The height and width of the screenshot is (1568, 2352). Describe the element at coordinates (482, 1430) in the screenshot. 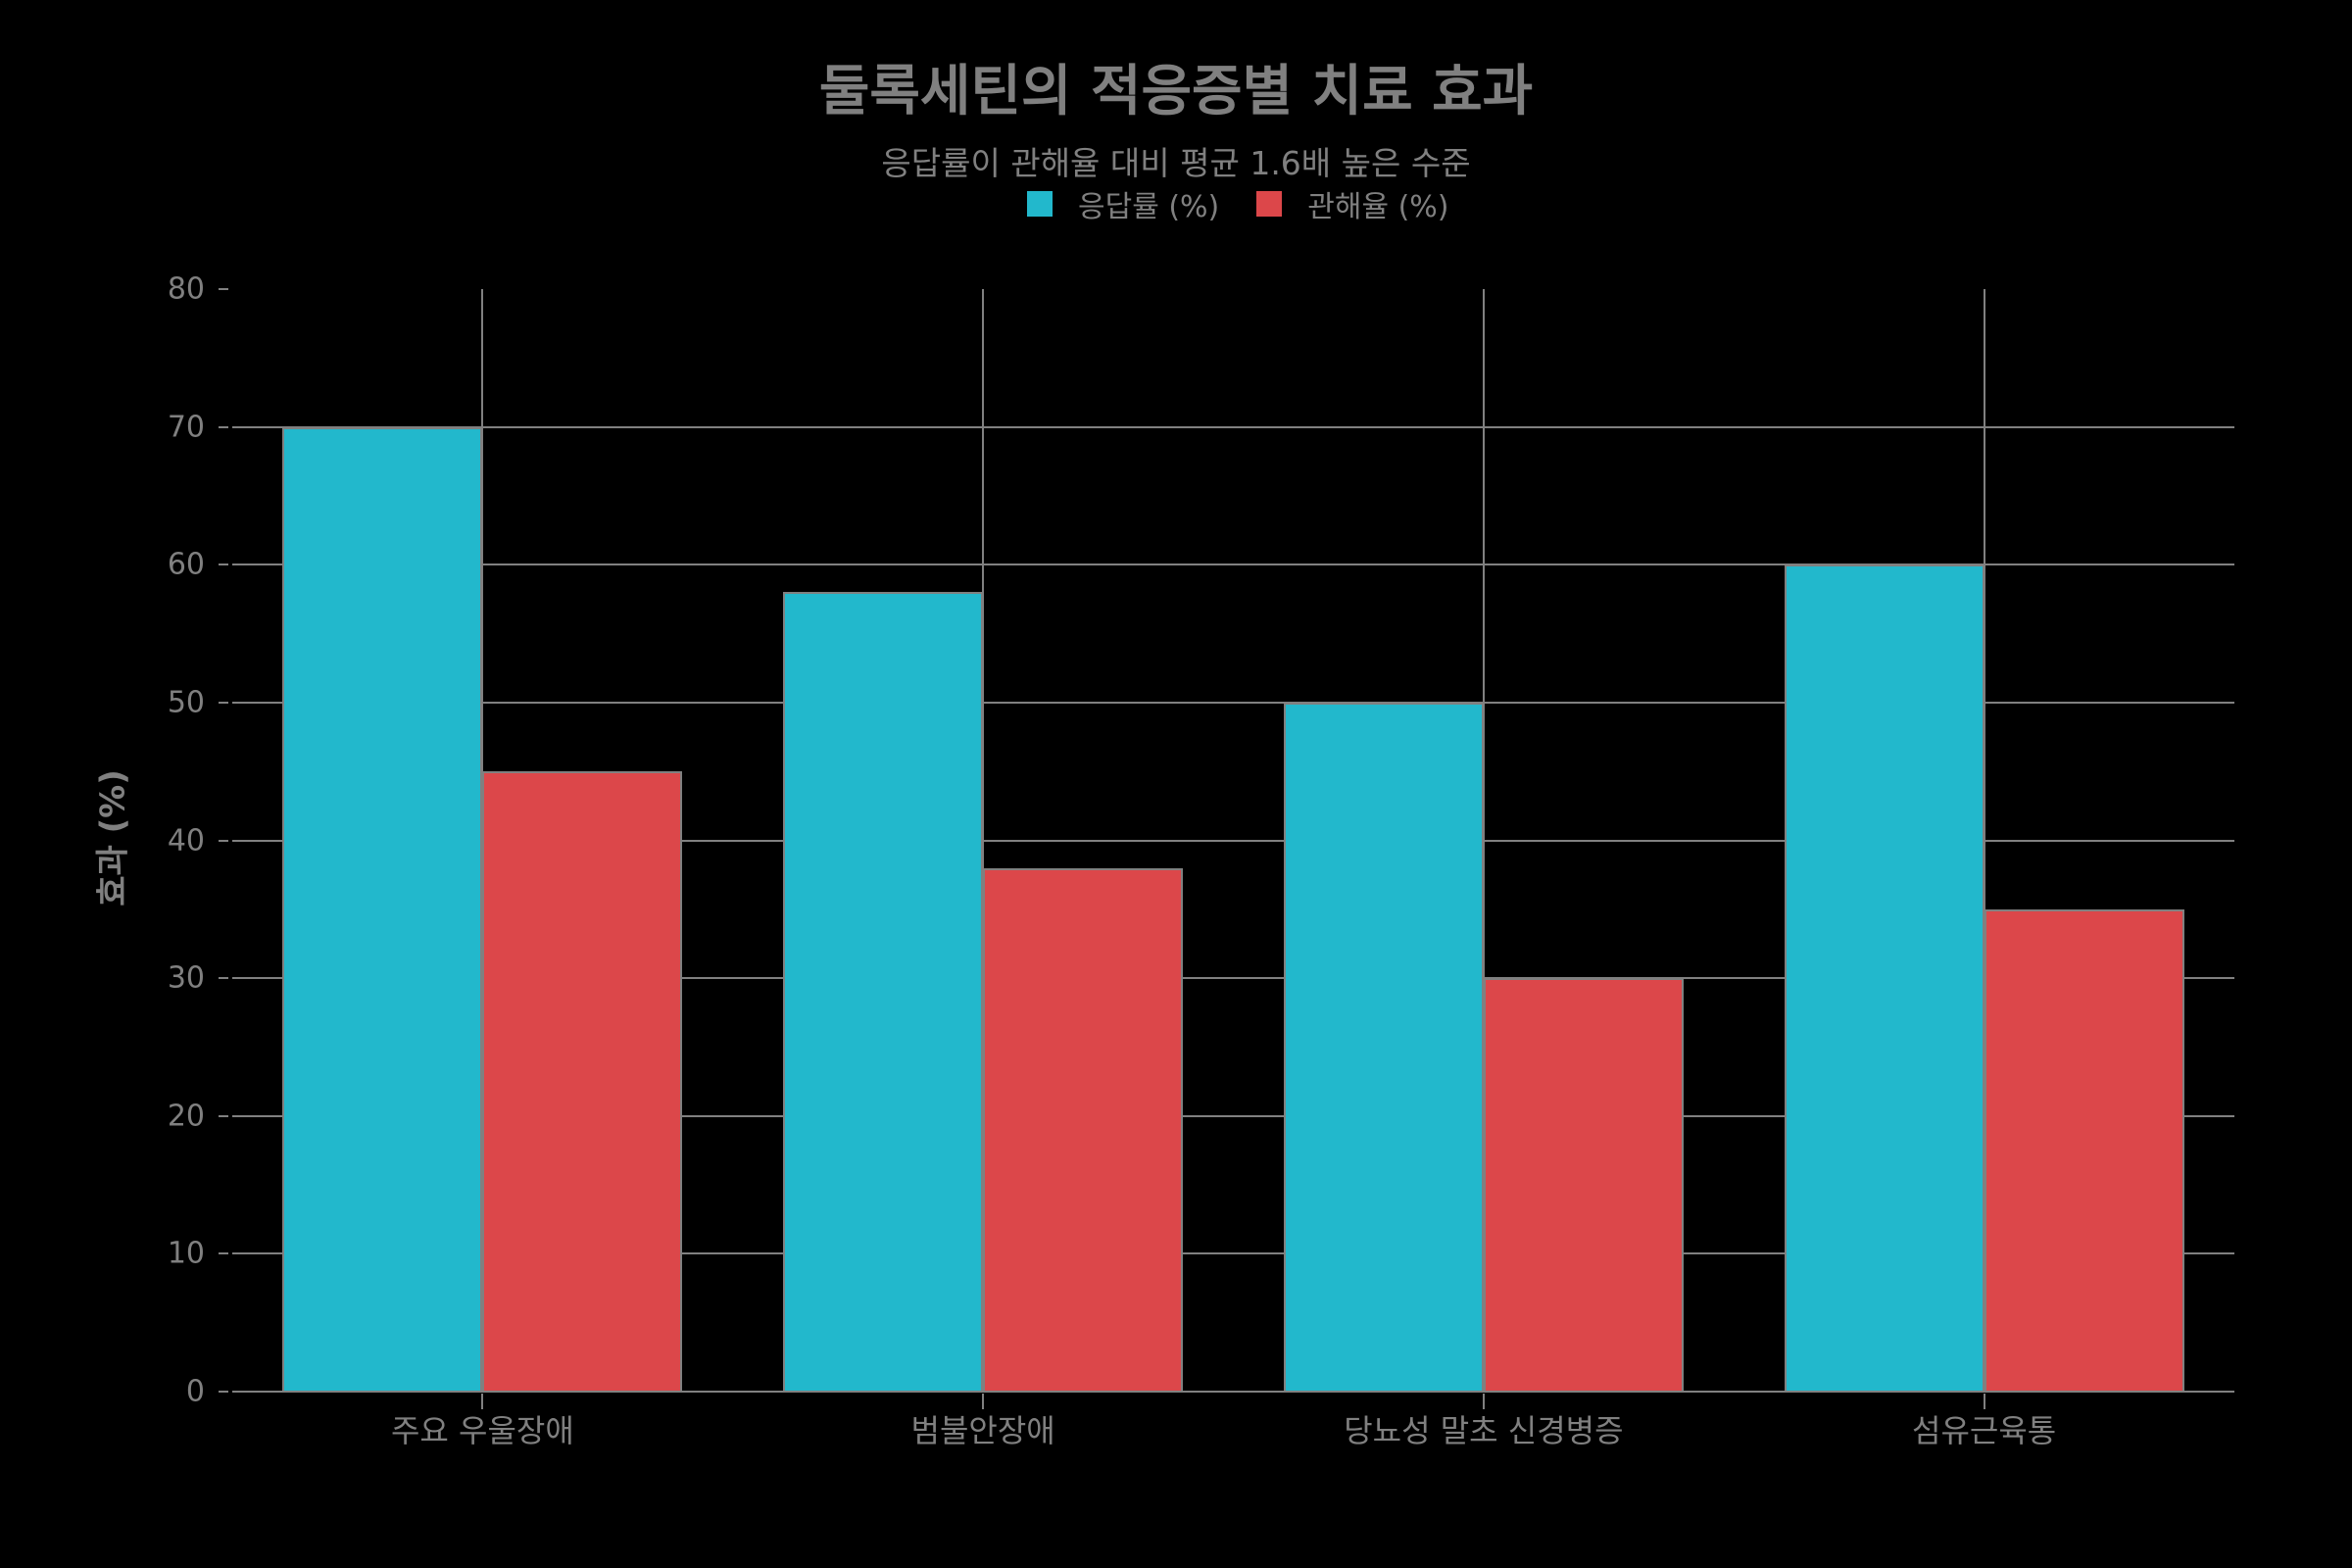

I see `x-tick-label: 주요 우울장애` at that location.